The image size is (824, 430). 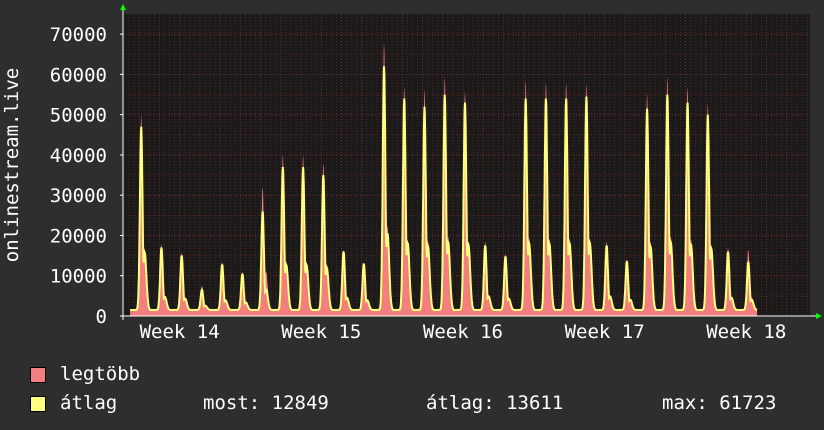 I want to click on x-tick-label: Week 15, so click(x=321, y=332).